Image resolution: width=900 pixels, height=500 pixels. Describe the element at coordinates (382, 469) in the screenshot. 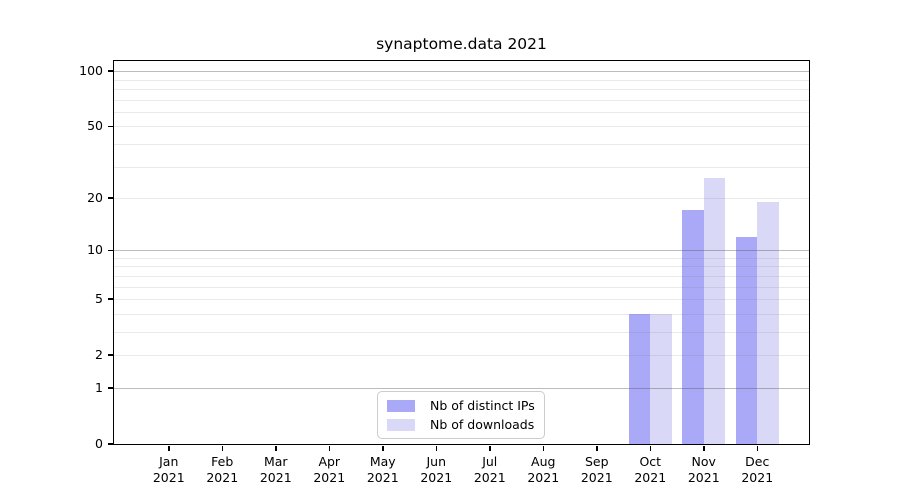

I see `x-tick-label-may: May 2021` at that location.